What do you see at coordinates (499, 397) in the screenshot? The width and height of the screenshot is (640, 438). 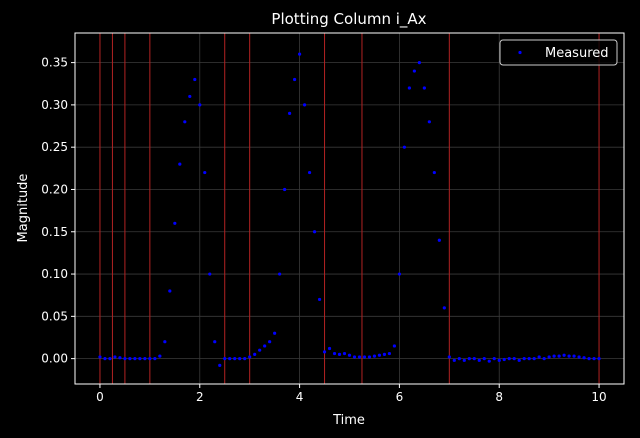 I see `x-tick-label: 8` at bounding box center [499, 397].